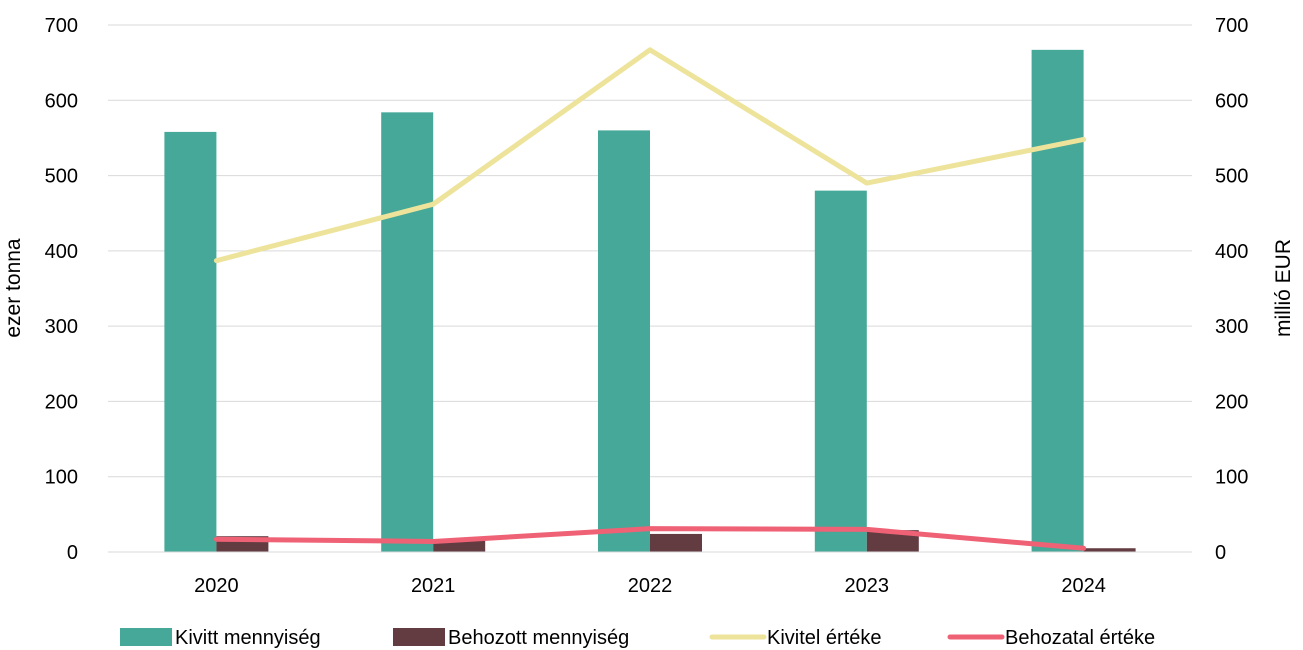 This screenshot has width=1303, height=650. I want to click on x-axis-ticks: 2020 2021 2022 2023 2024, so click(650, 574).